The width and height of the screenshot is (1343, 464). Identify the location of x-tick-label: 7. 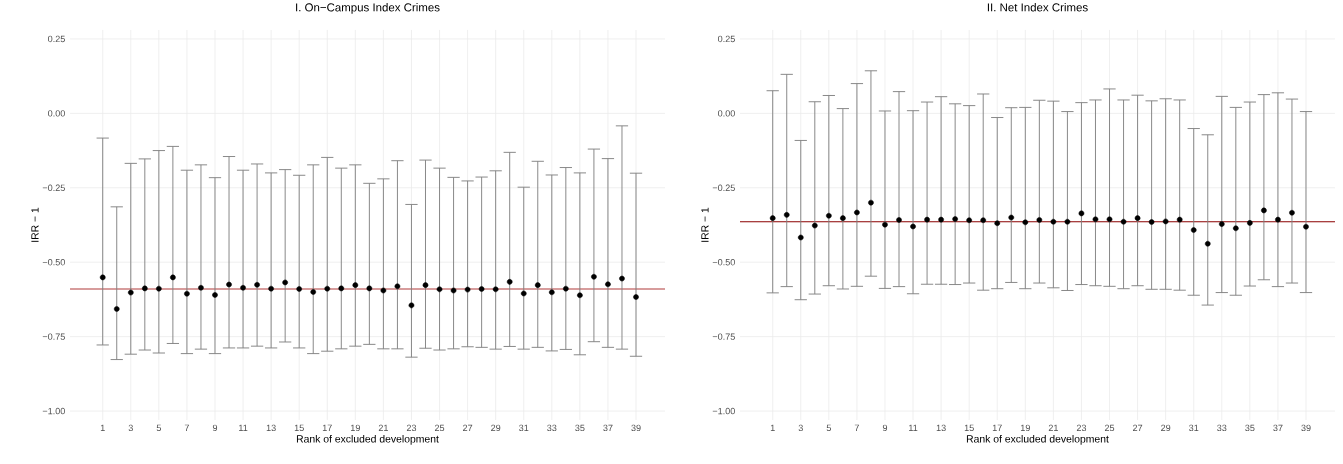
(186, 427).